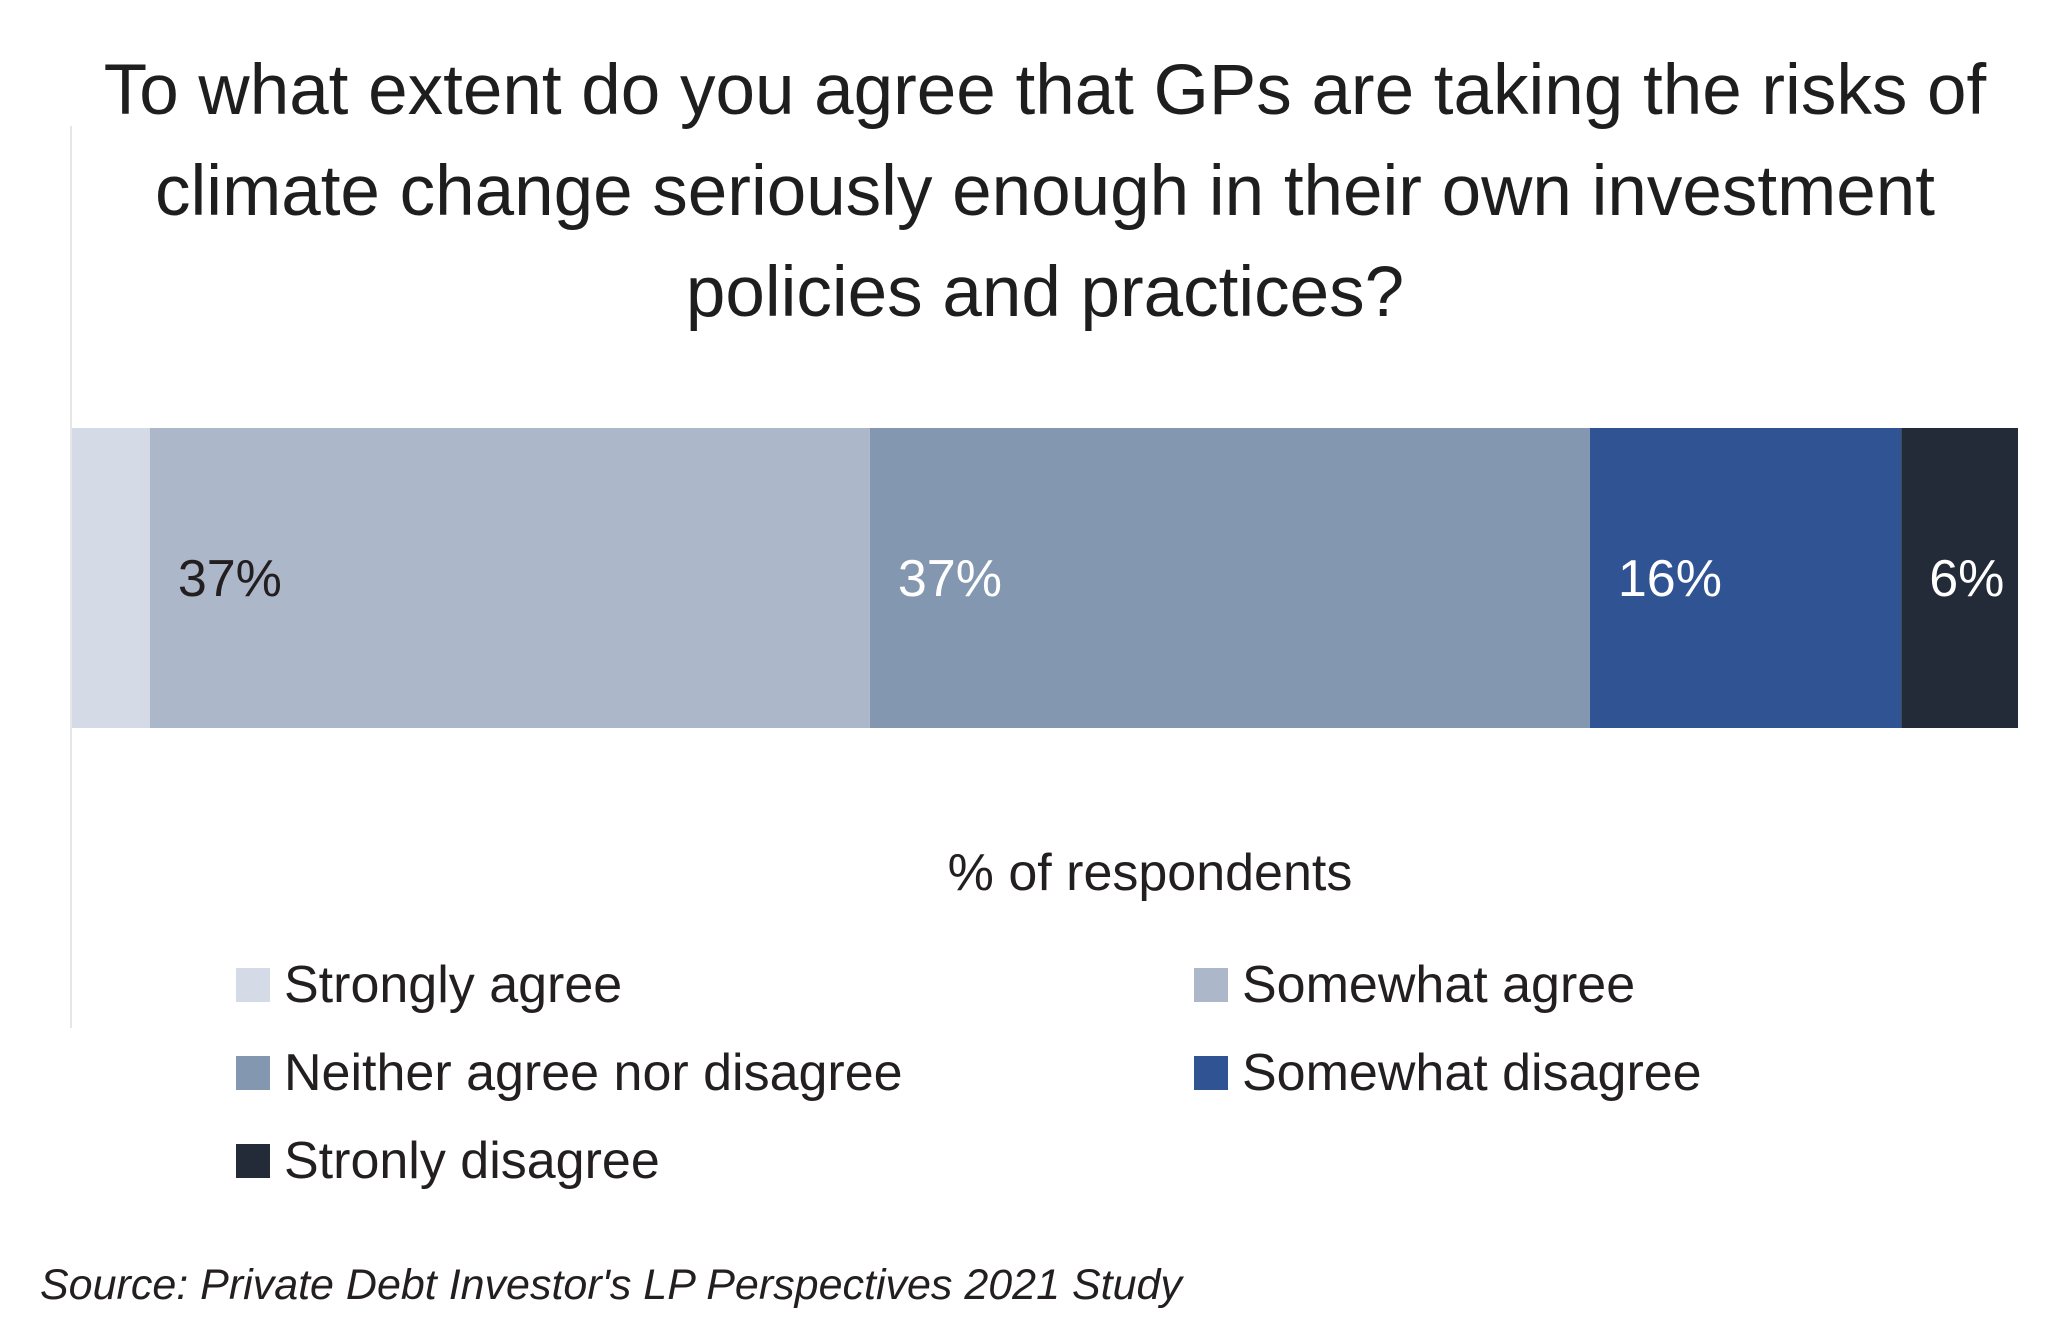  I want to click on axis-line, so click(71, 577).